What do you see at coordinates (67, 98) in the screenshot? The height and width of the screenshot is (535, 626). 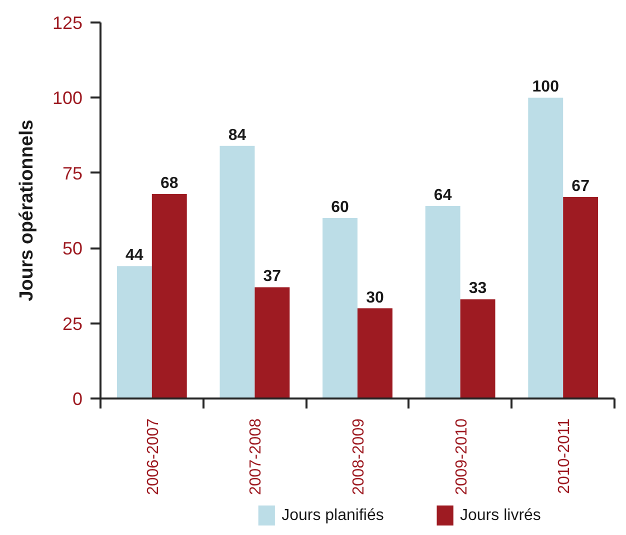 I see `y-tick-label: 100` at bounding box center [67, 98].